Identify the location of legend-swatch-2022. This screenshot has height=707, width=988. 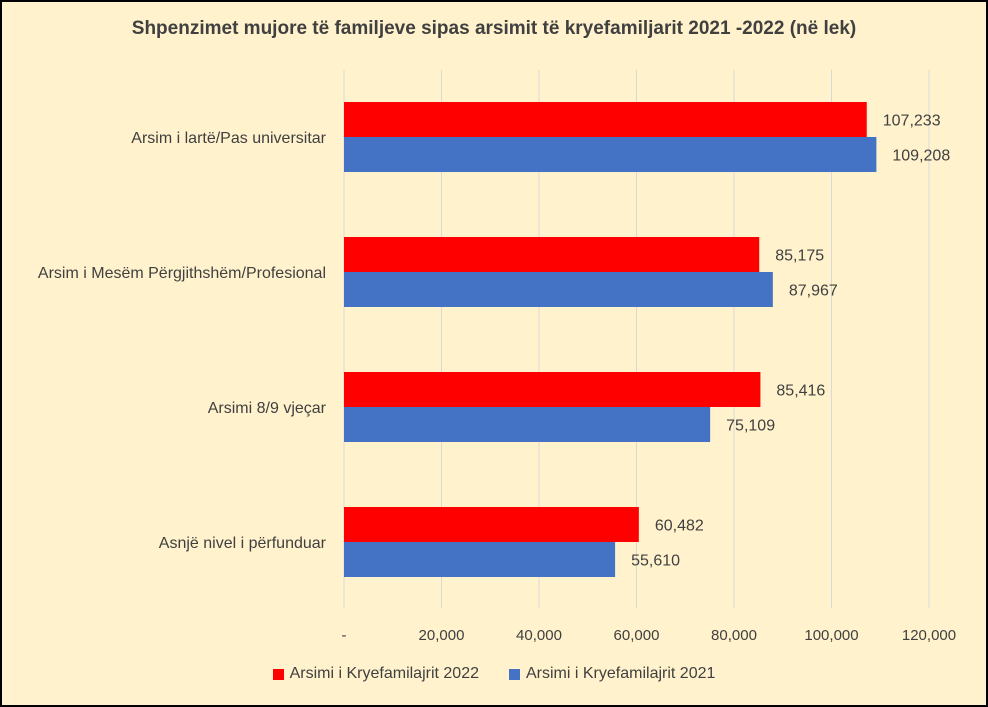
(278, 674).